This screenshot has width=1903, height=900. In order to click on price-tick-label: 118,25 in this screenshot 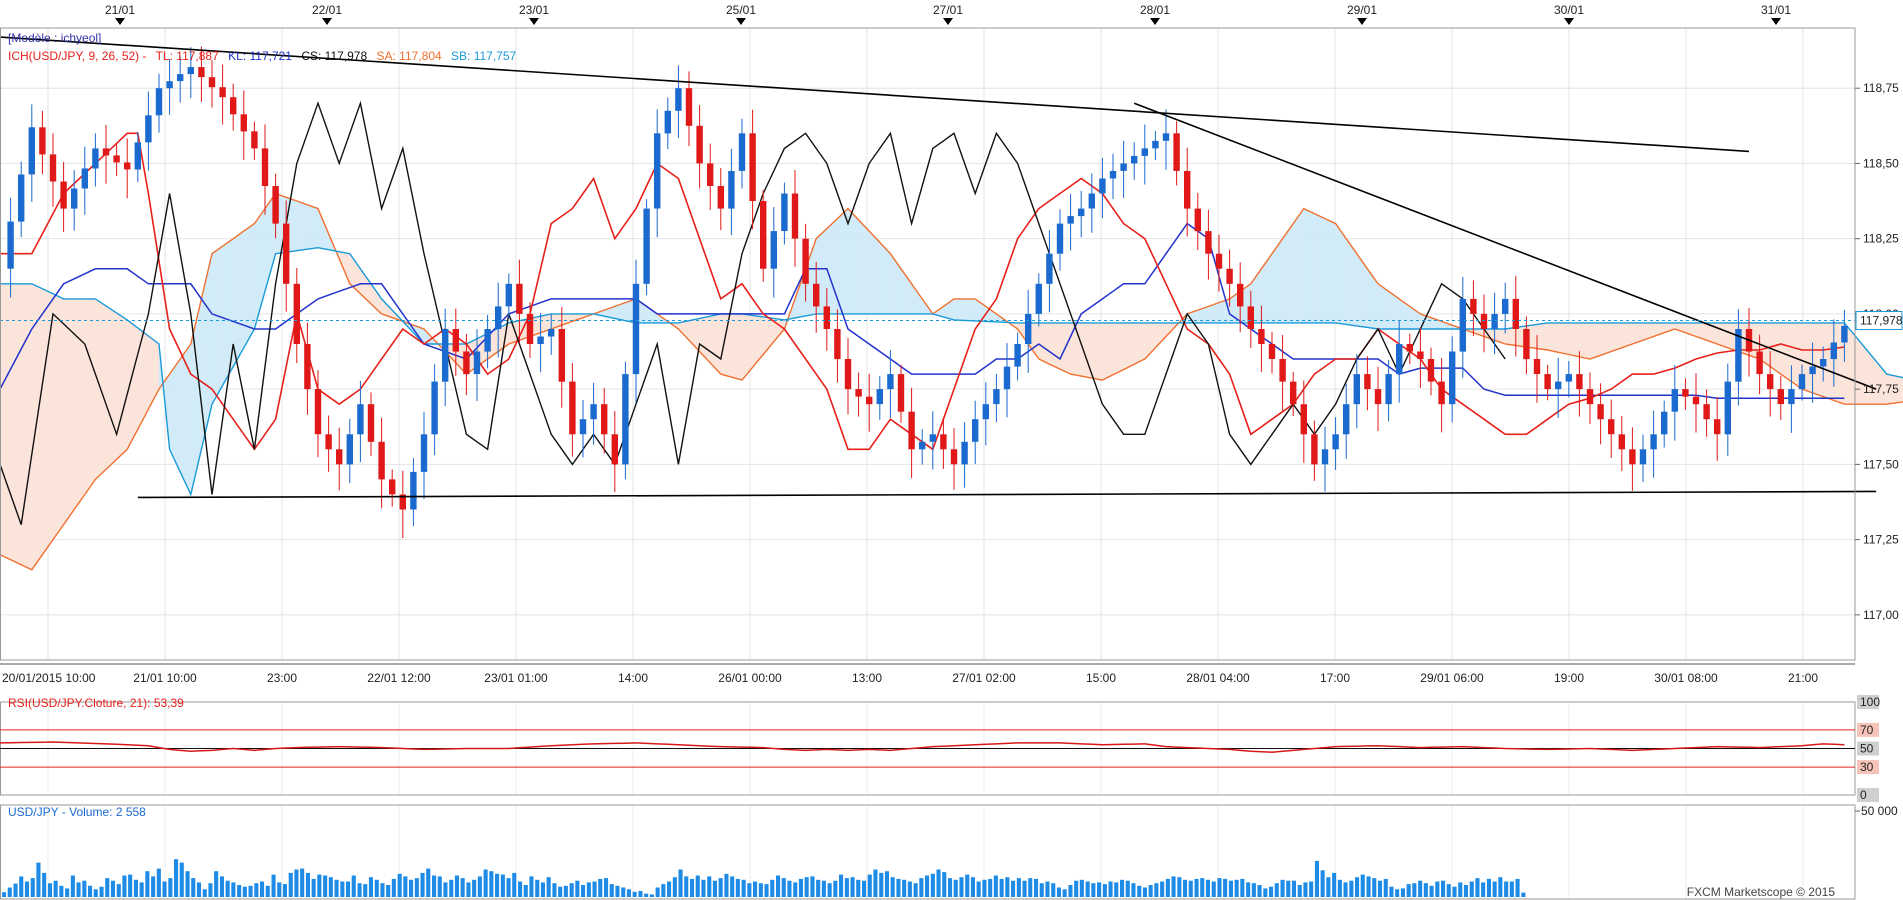, I will do `click(1881, 239)`.